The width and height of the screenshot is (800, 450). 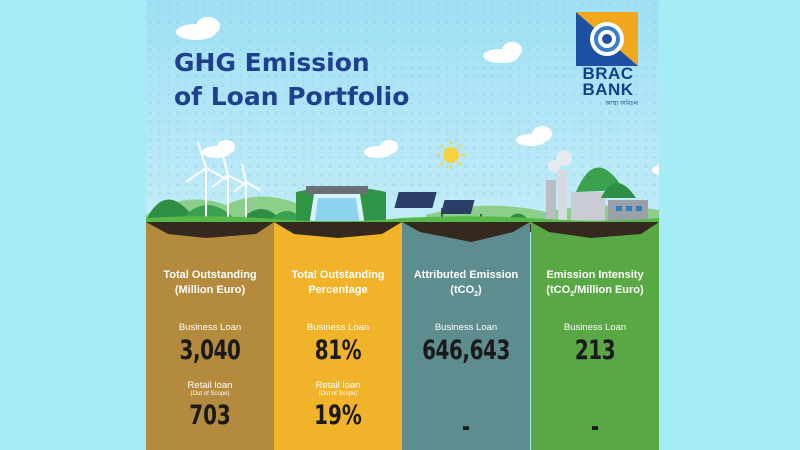 What do you see at coordinates (291, 80) in the screenshot?
I see `page-title: GHG Emission of Loan Portfolio` at bounding box center [291, 80].